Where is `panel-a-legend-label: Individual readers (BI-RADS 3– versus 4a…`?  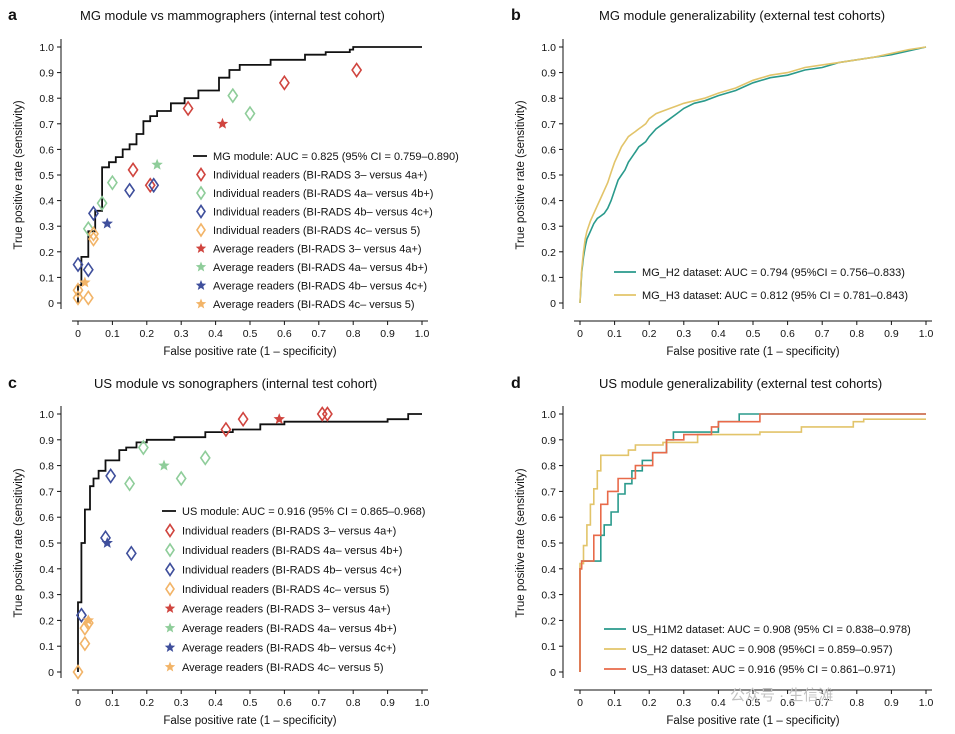
panel-a-legend-label: Individual readers (BI-RADS 3– versus 4a… is located at coordinates (320, 176).